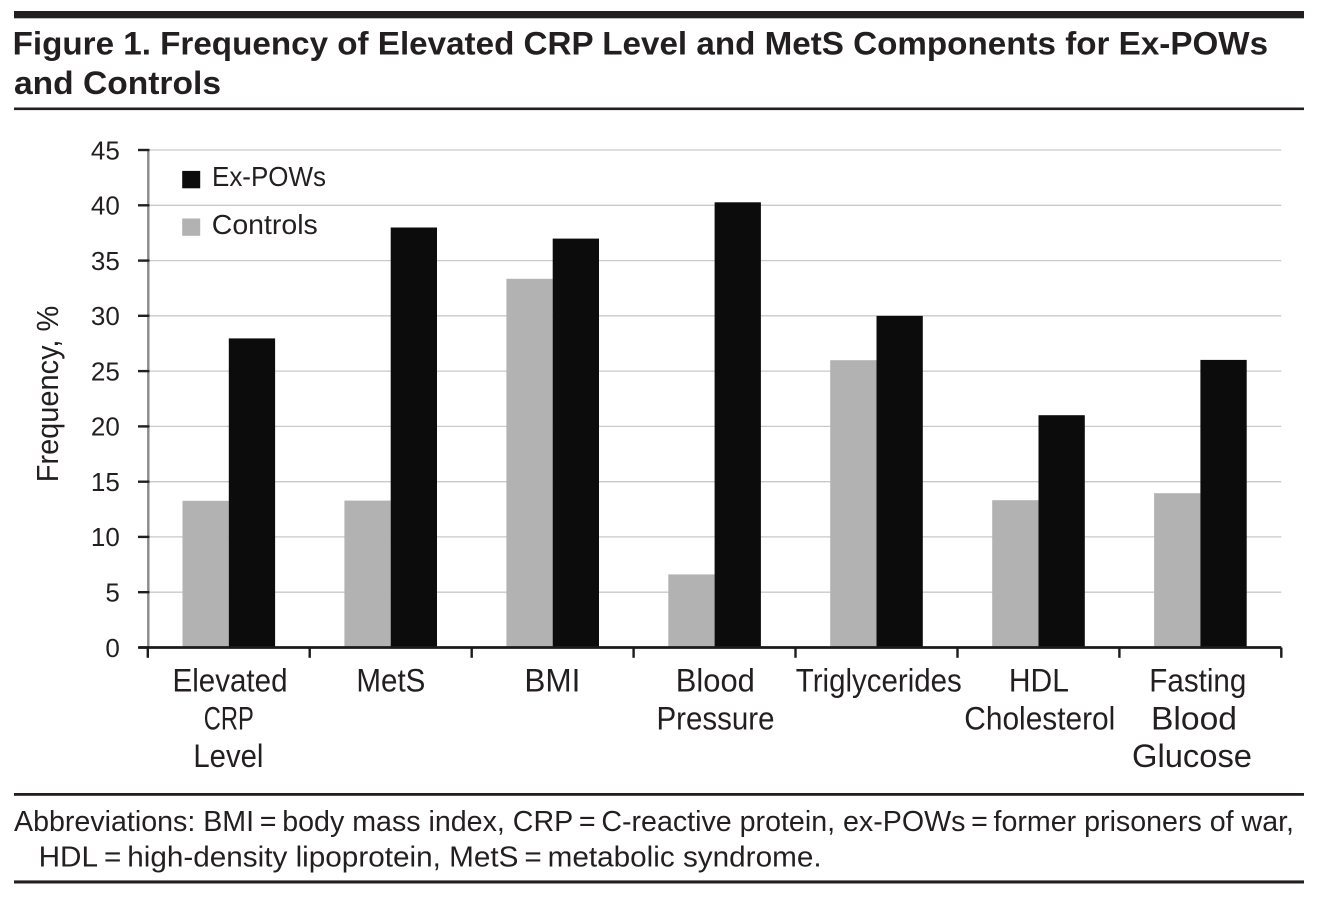 This screenshot has width=1321, height=900. Describe the element at coordinates (1197, 681) in the screenshot. I see `svg-text: Fasting` at that location.